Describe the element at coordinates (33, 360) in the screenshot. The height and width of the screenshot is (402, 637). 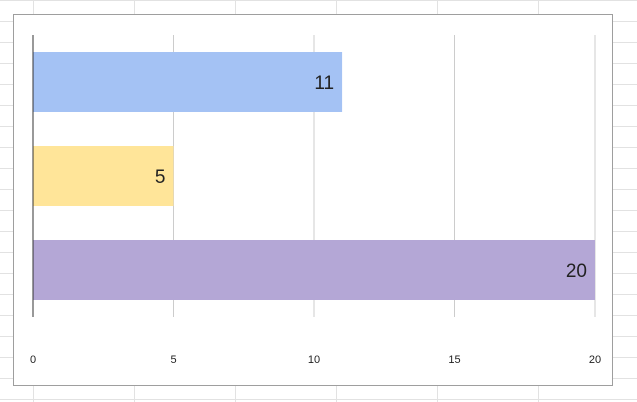
I see `x-tick-label: 0` at that location.